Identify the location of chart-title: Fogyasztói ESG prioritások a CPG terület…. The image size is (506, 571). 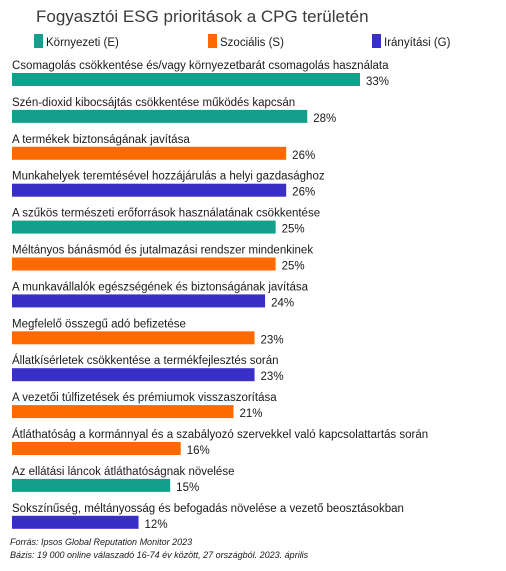
(202, 16).